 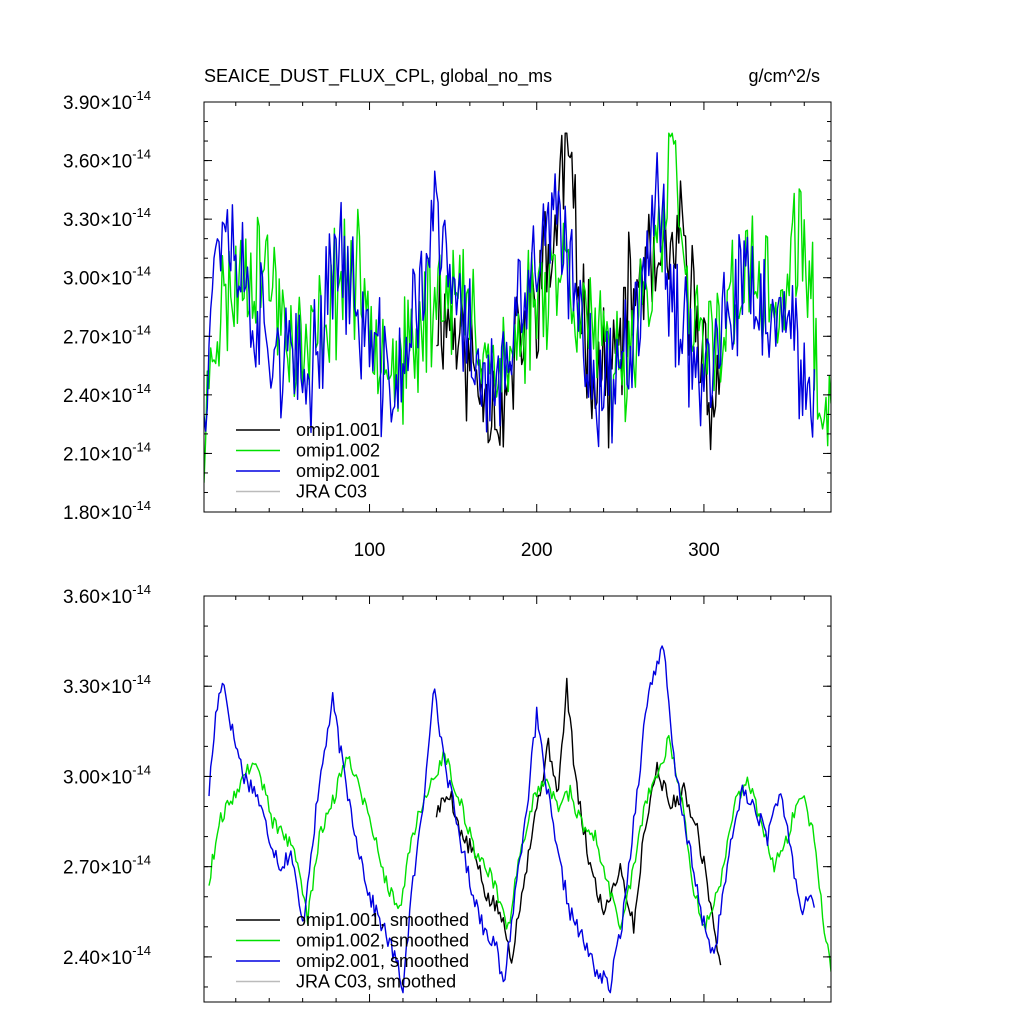 What do you see at coordinates (107, 277) in the screenshot?
I see `top-y-tick-label: 3.00×10⁻¹⁴` at bounding box center [107, 277].